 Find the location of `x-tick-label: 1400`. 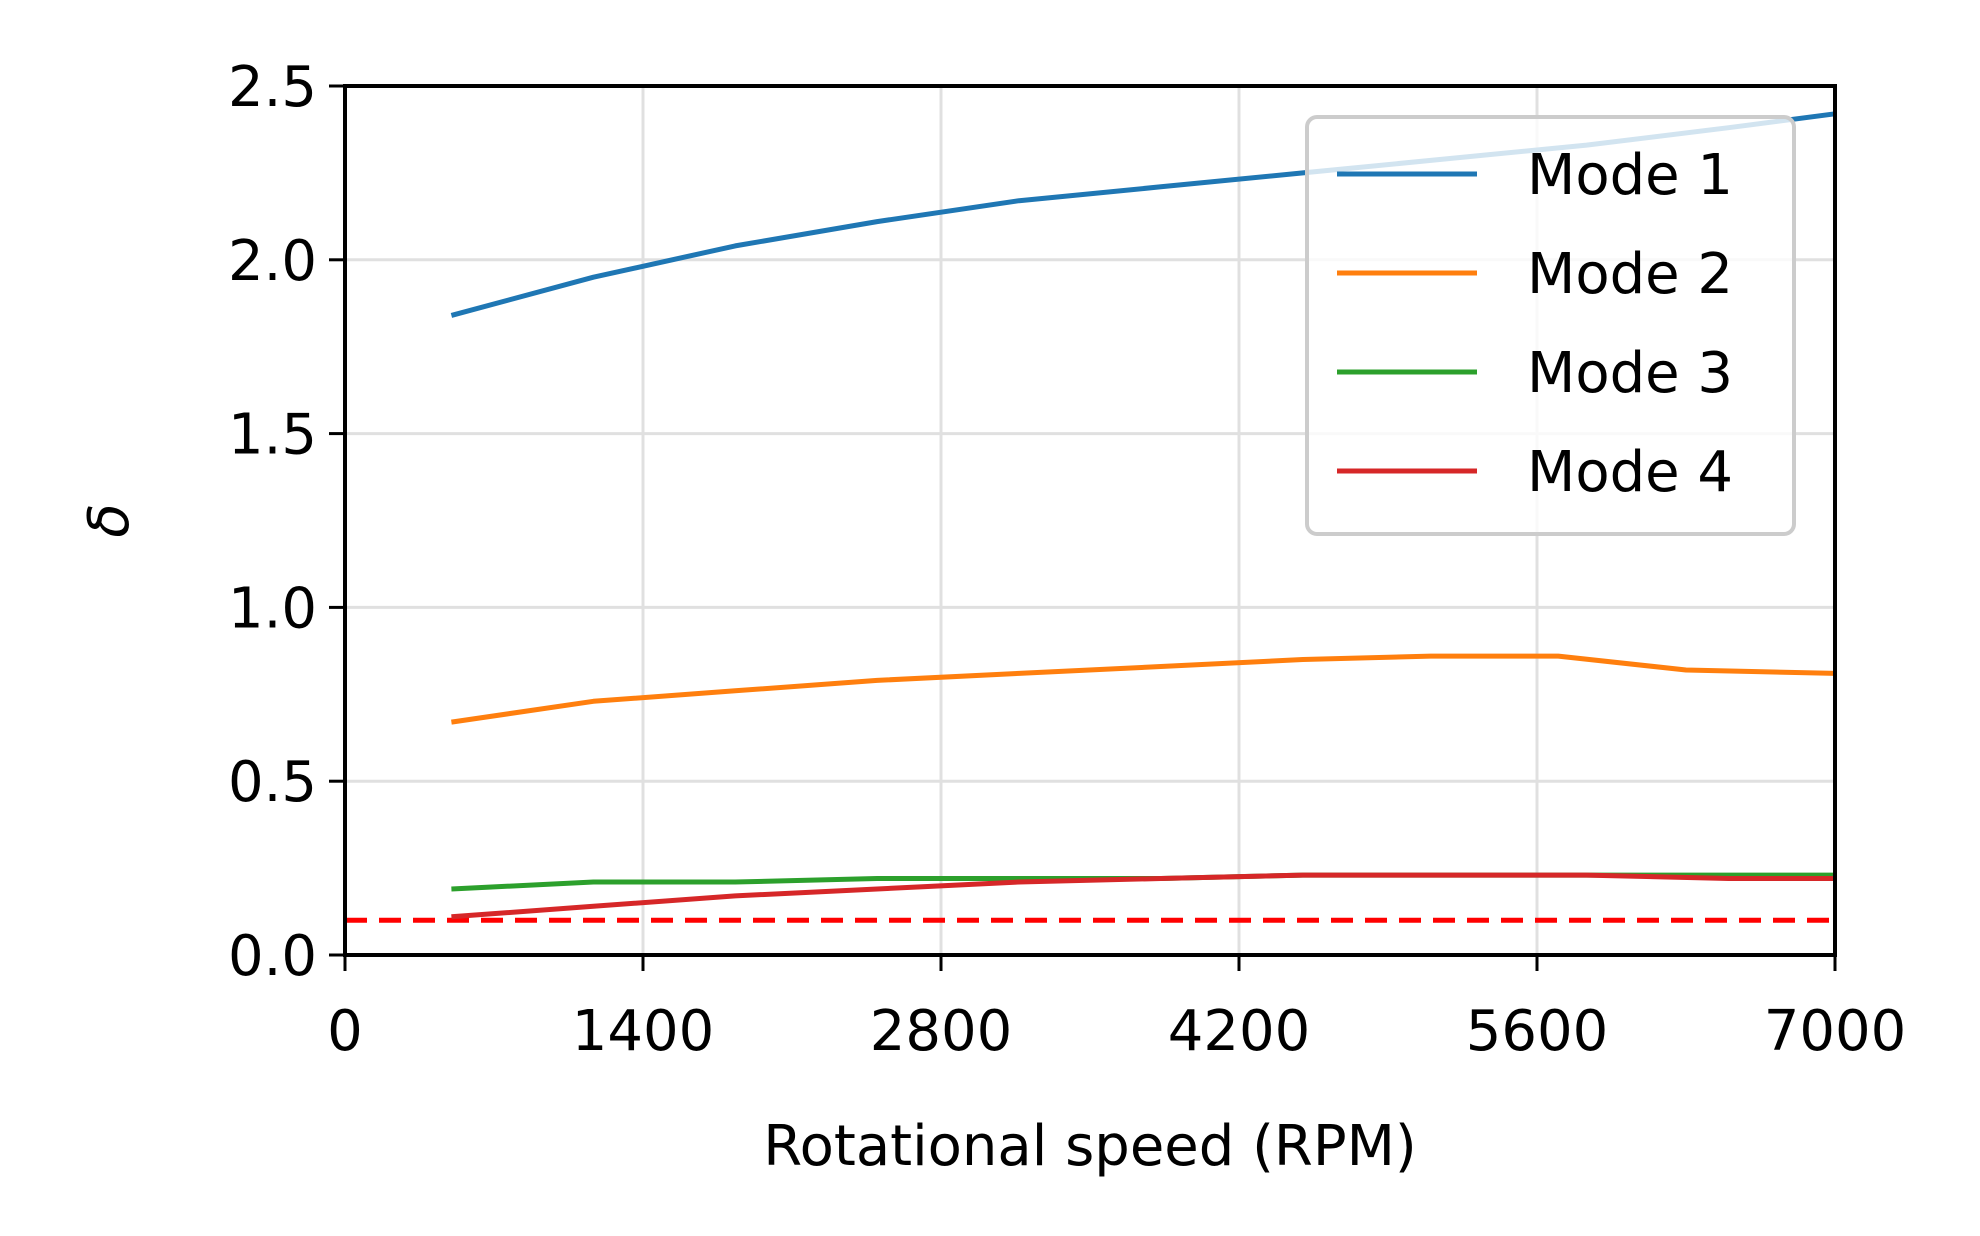

x-tick-label: 1400 is located at coordinates (643, 1031).